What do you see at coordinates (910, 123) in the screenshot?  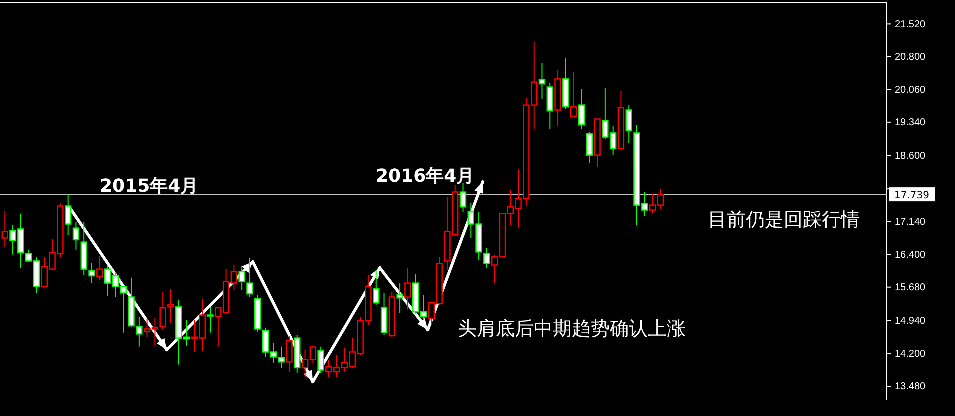 I see `y-tick-label: 19.340` at bounding box center [910, 123].